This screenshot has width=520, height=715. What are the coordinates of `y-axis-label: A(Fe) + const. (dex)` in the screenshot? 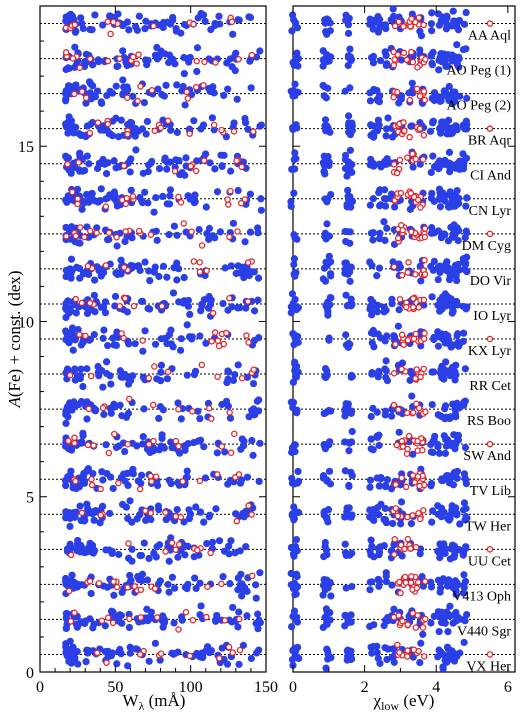 It's located at (14, 339).